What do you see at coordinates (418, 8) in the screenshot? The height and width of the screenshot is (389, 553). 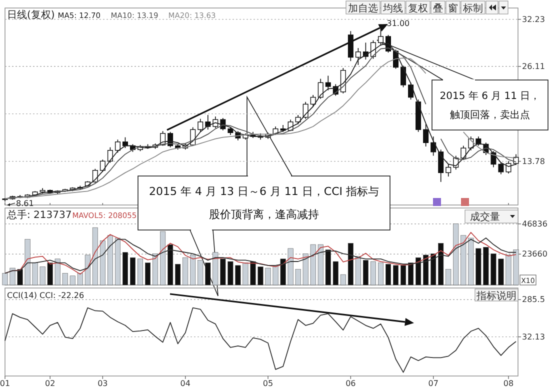 I see `annotation: 复权` at bounding box center [418, 8].